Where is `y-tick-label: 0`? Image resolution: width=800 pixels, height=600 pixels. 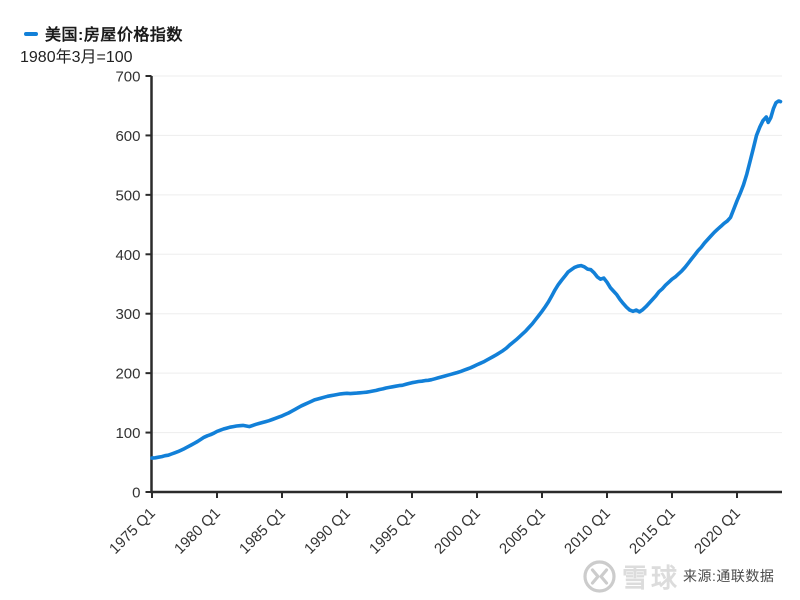 y-tick-label: 0 is located at coordinates (136, 493).